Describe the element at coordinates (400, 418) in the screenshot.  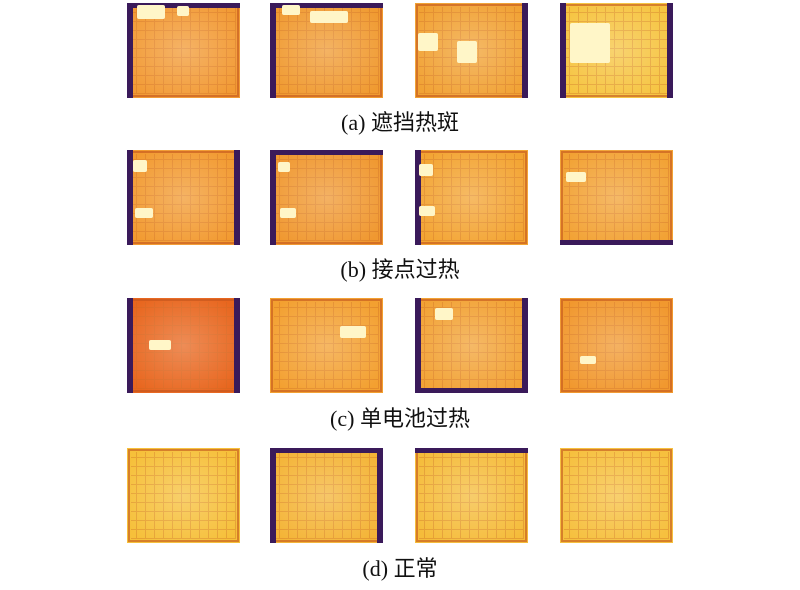
I see `caption: (c) 单电池过热` at that location.